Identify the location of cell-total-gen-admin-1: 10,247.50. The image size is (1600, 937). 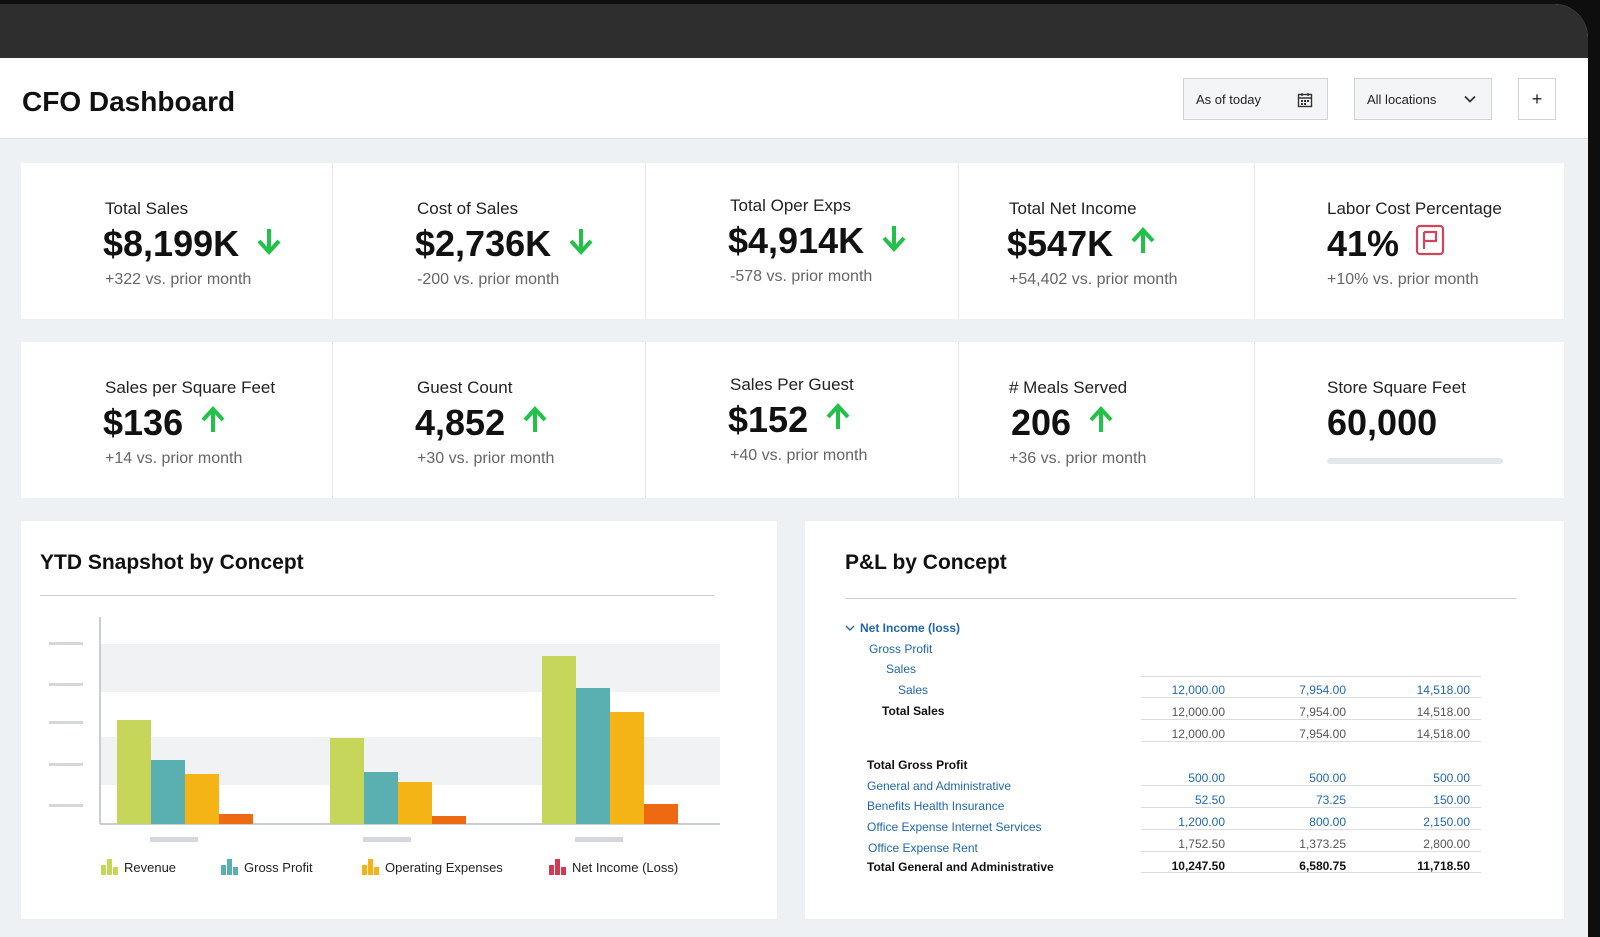
(1198, 866).